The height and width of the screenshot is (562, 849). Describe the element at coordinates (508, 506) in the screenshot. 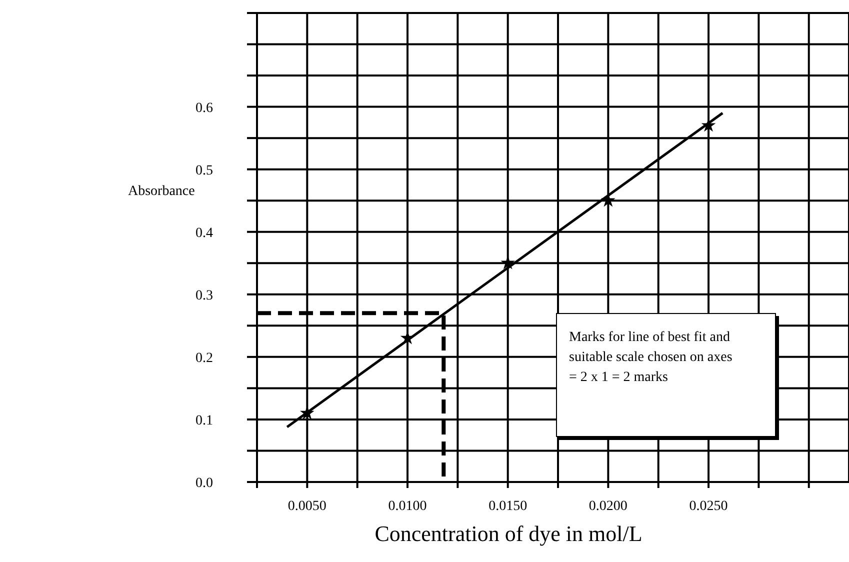

I see `x-tick-label: 0.0150` at that location.